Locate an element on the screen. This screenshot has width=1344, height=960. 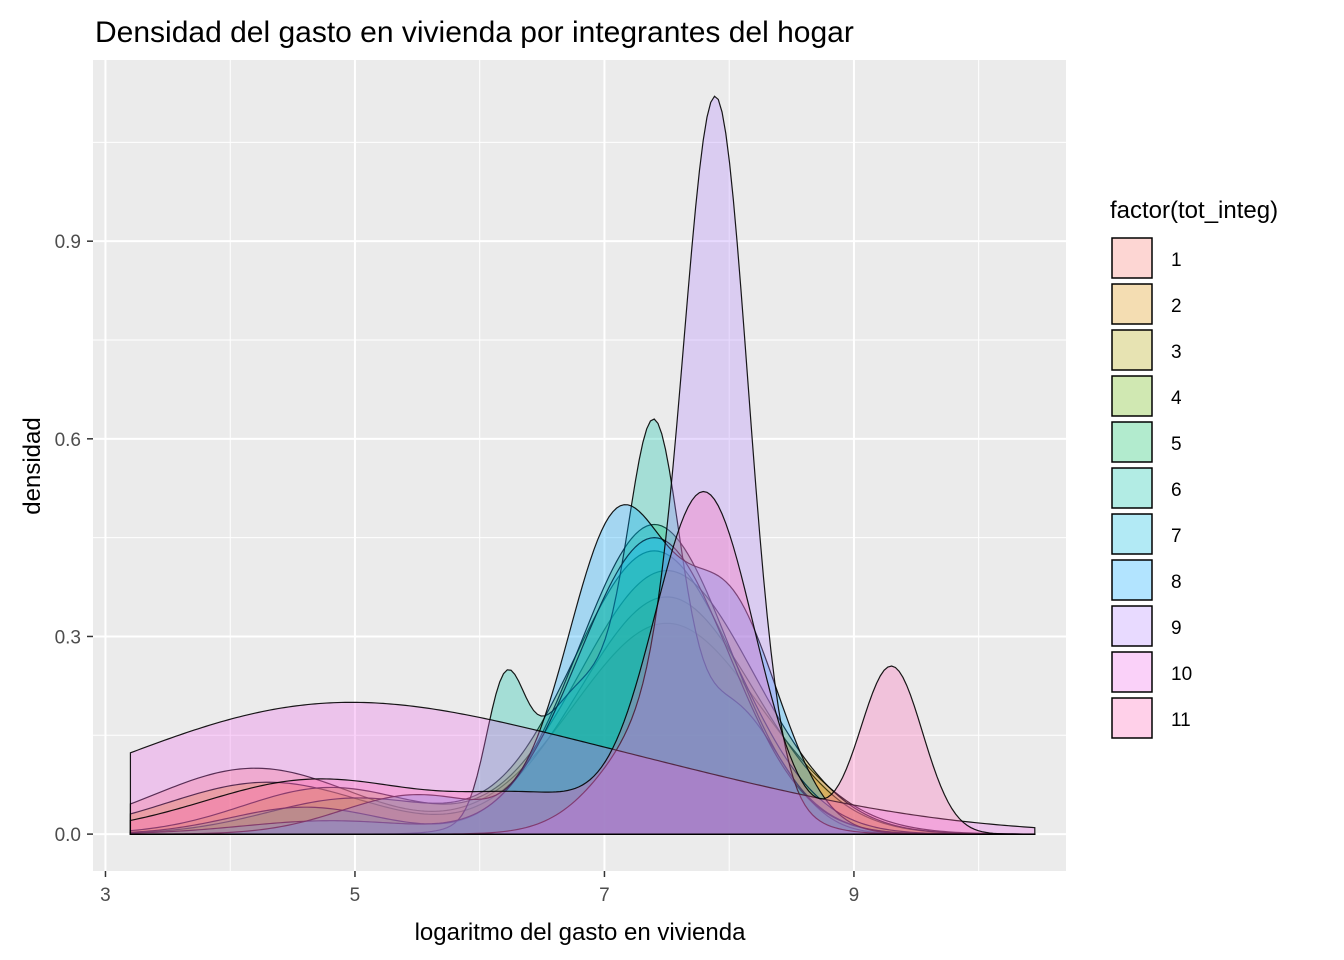
legend-label-8: 8 is located at coordinates (1176, 582).